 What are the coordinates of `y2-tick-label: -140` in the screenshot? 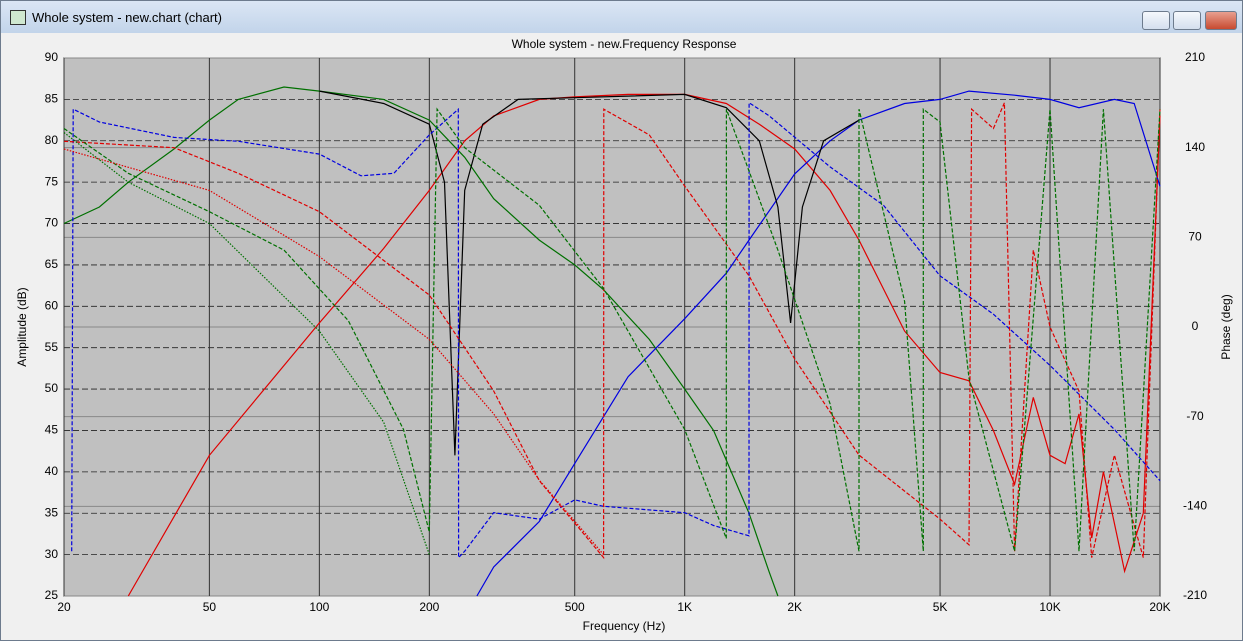 It's located at (1195, 506).